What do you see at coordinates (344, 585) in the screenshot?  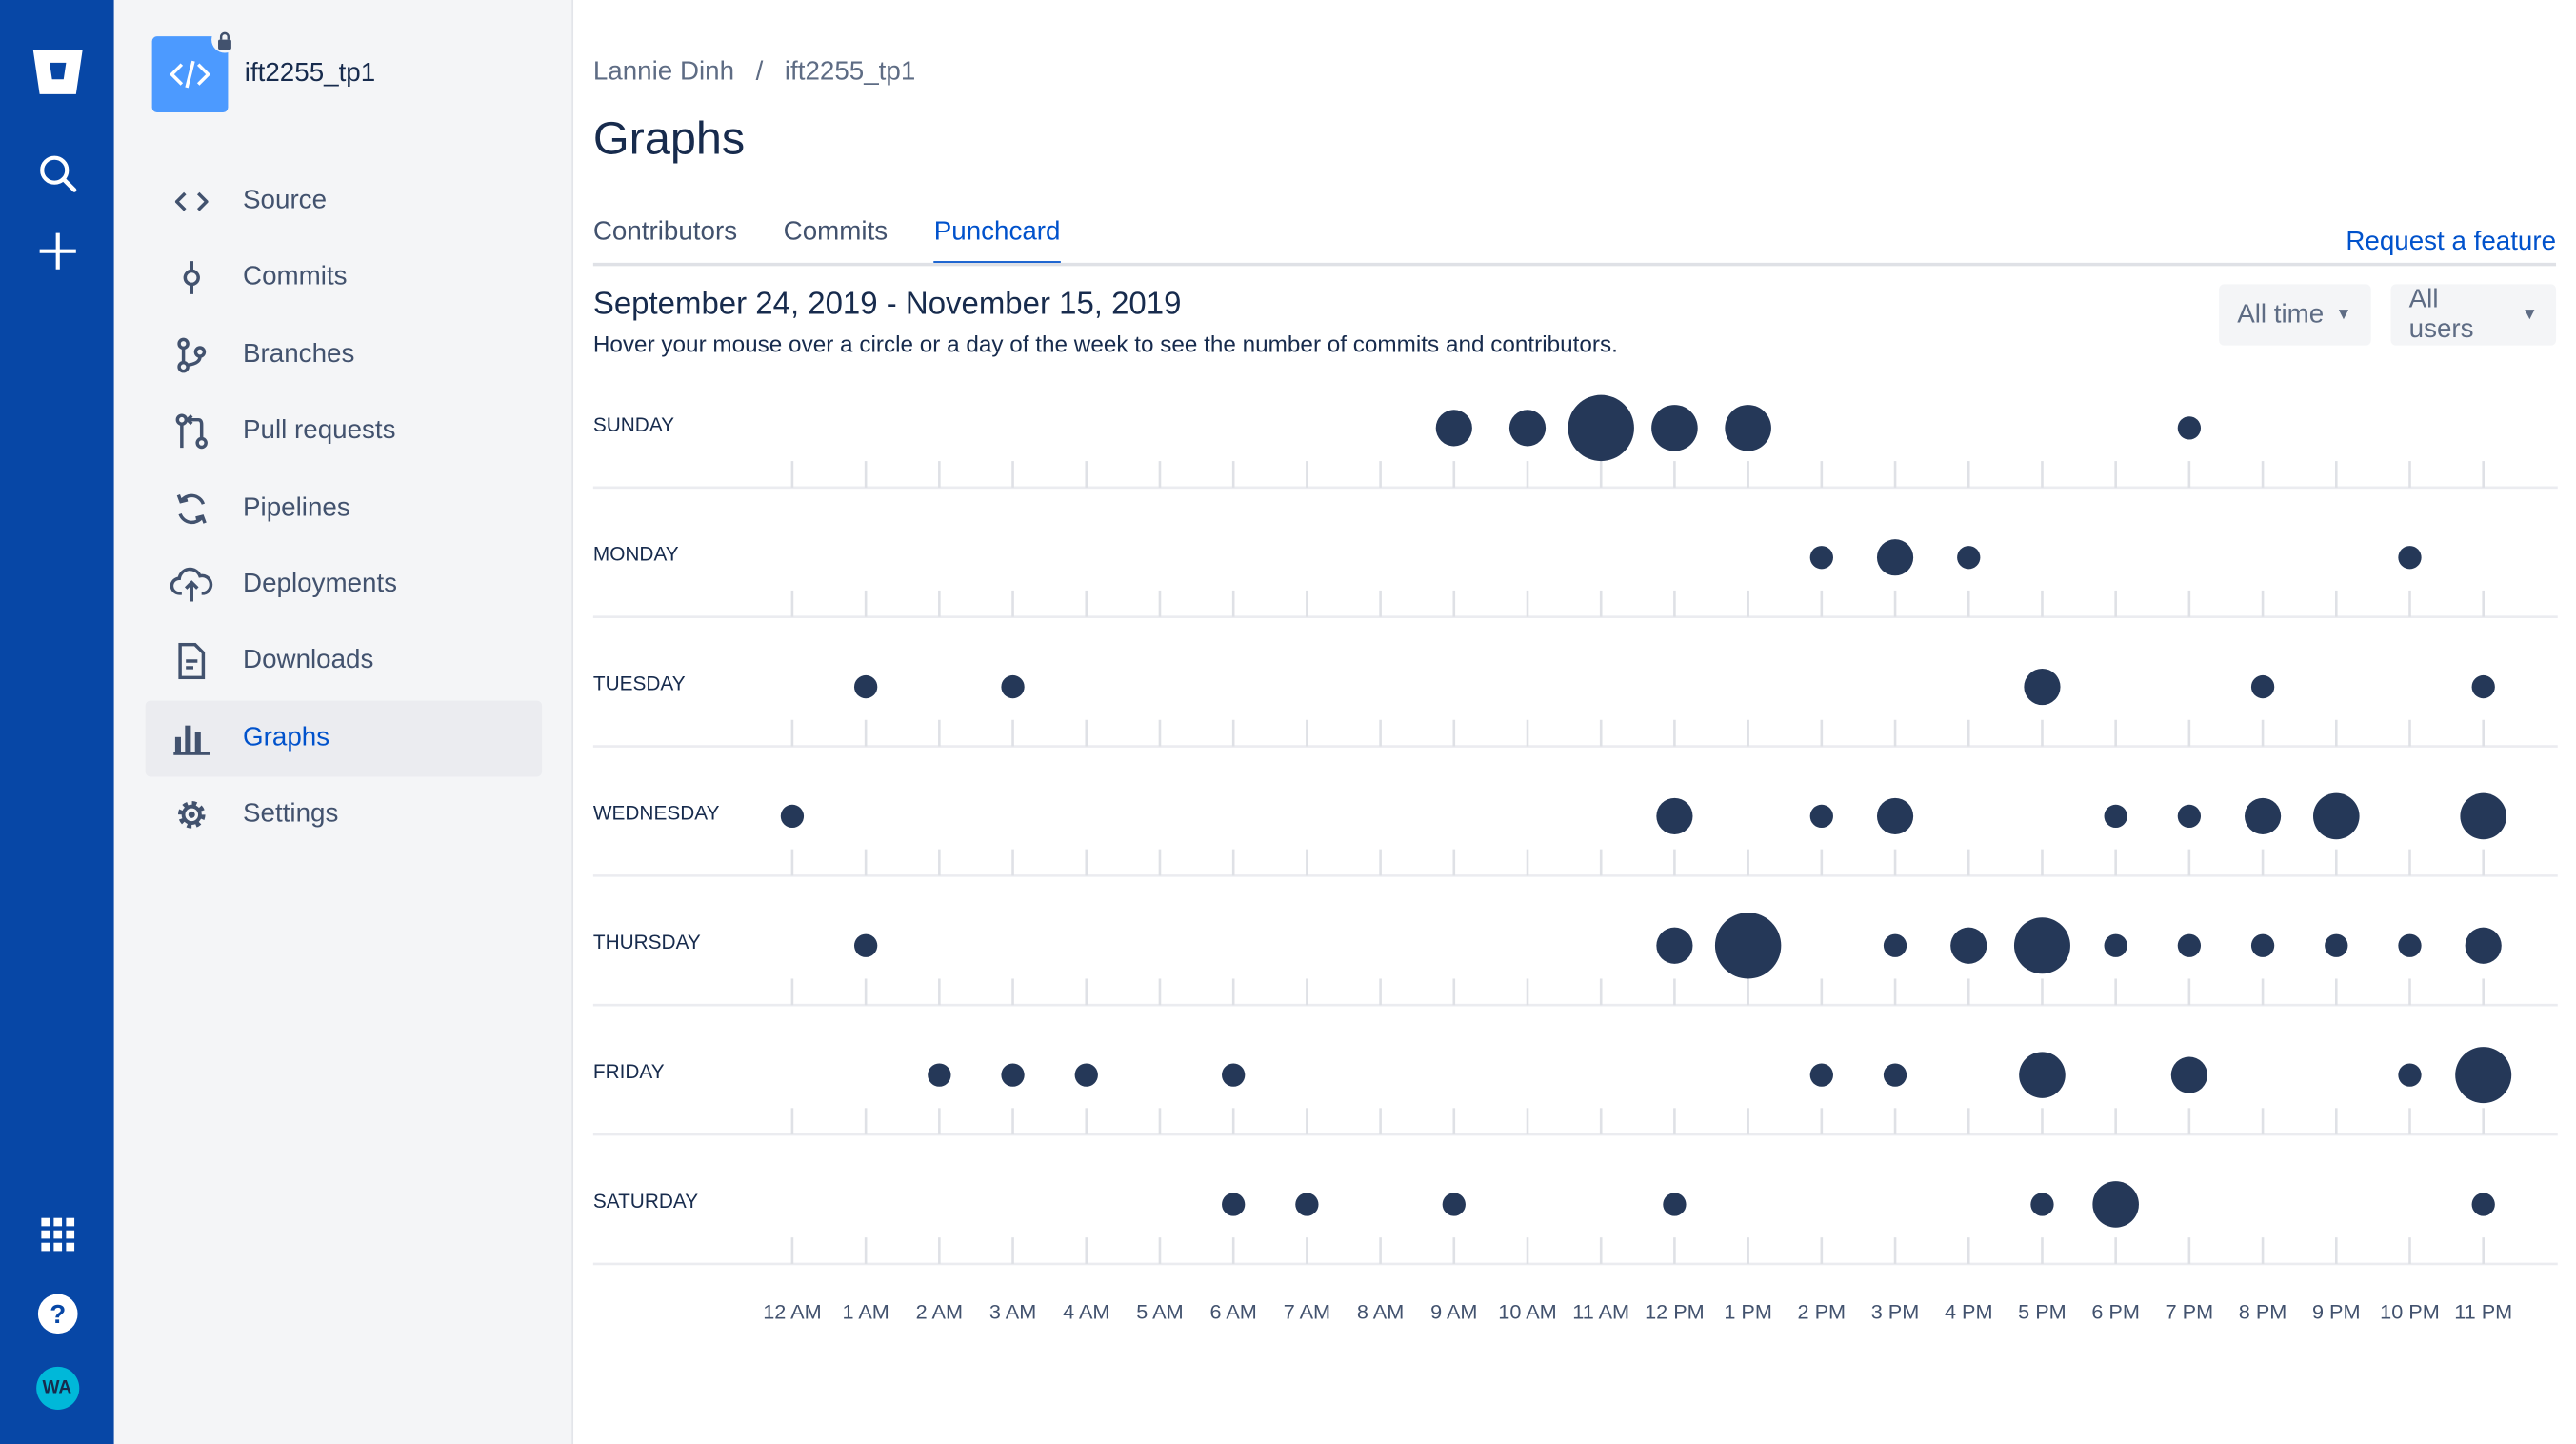 I see `sidebar-item-deployments: Deployments` at bounding box center [344, 585].